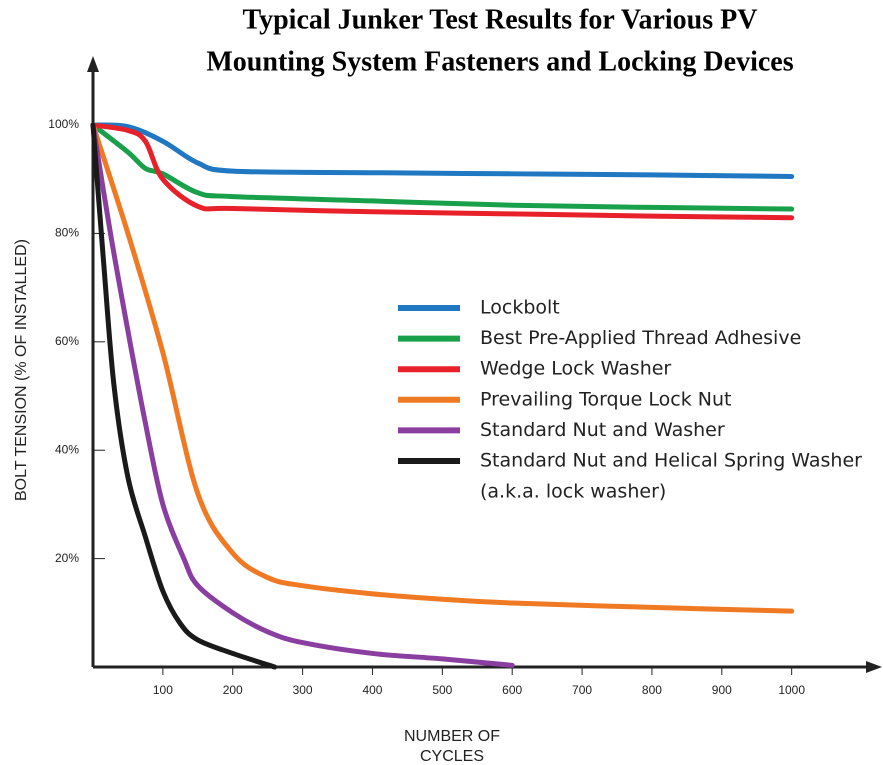  Describe the element at coordinates (67, 233) in the screenshot. I see `y-tick-label: 80%` at that location.